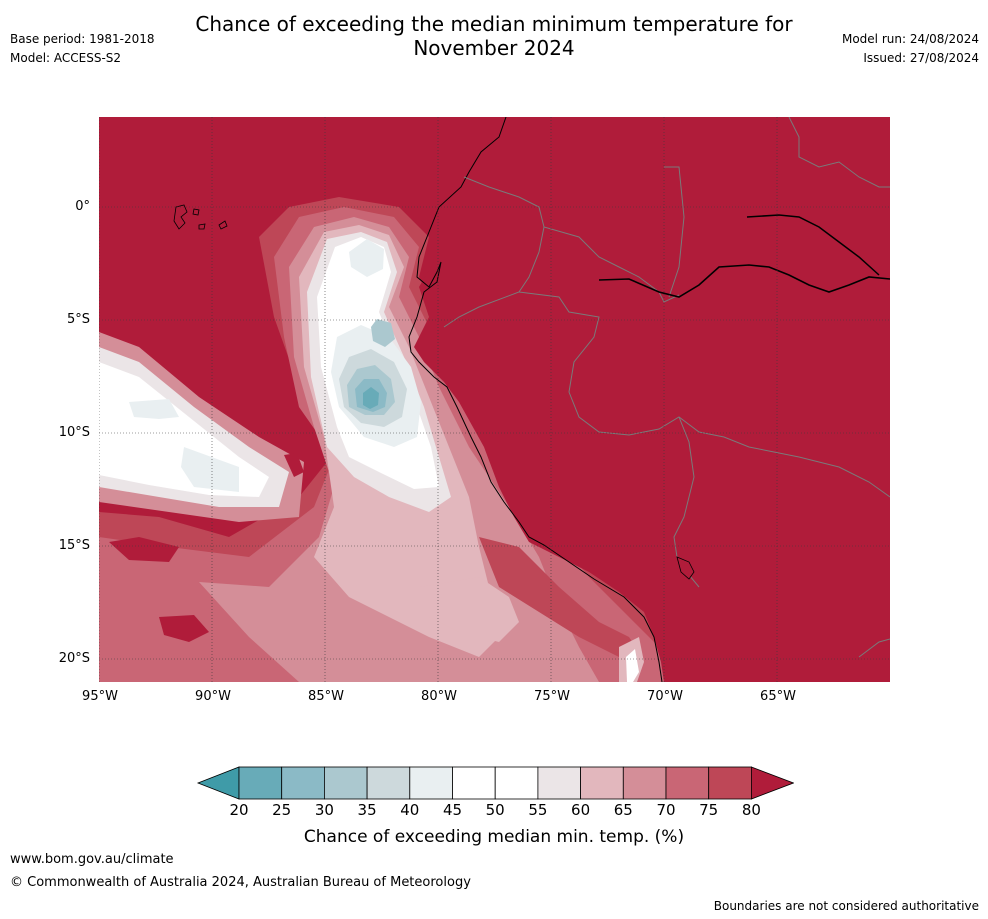  What do you see at coordinates (66, 58) in the screenshot?
I see `model-name: Model: ACCESS-S2` at bounding box center [66, 58].